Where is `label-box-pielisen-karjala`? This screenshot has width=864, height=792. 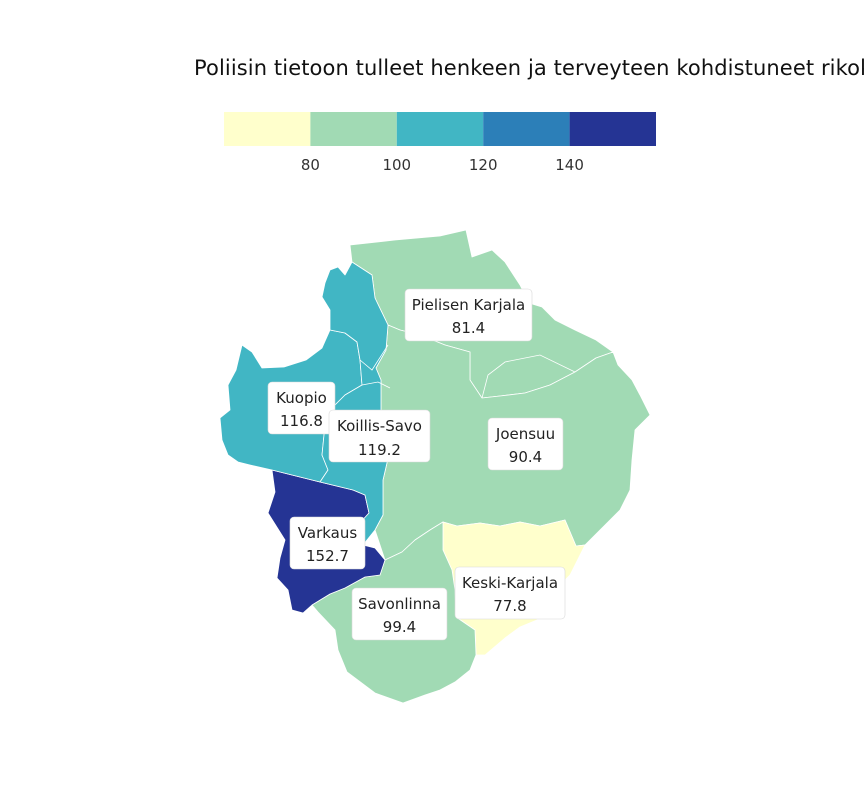 label-box-pielisen-karjala is located at coordinates (468, 315).